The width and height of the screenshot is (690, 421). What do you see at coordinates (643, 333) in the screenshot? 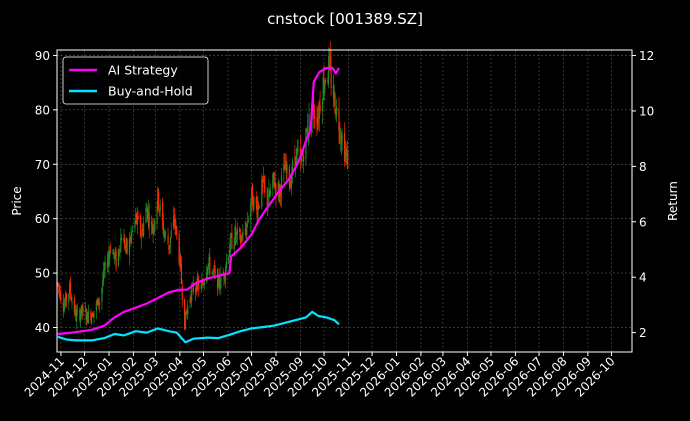
I see `y-right-tick-label: 2` at bounding box center [643, 333].